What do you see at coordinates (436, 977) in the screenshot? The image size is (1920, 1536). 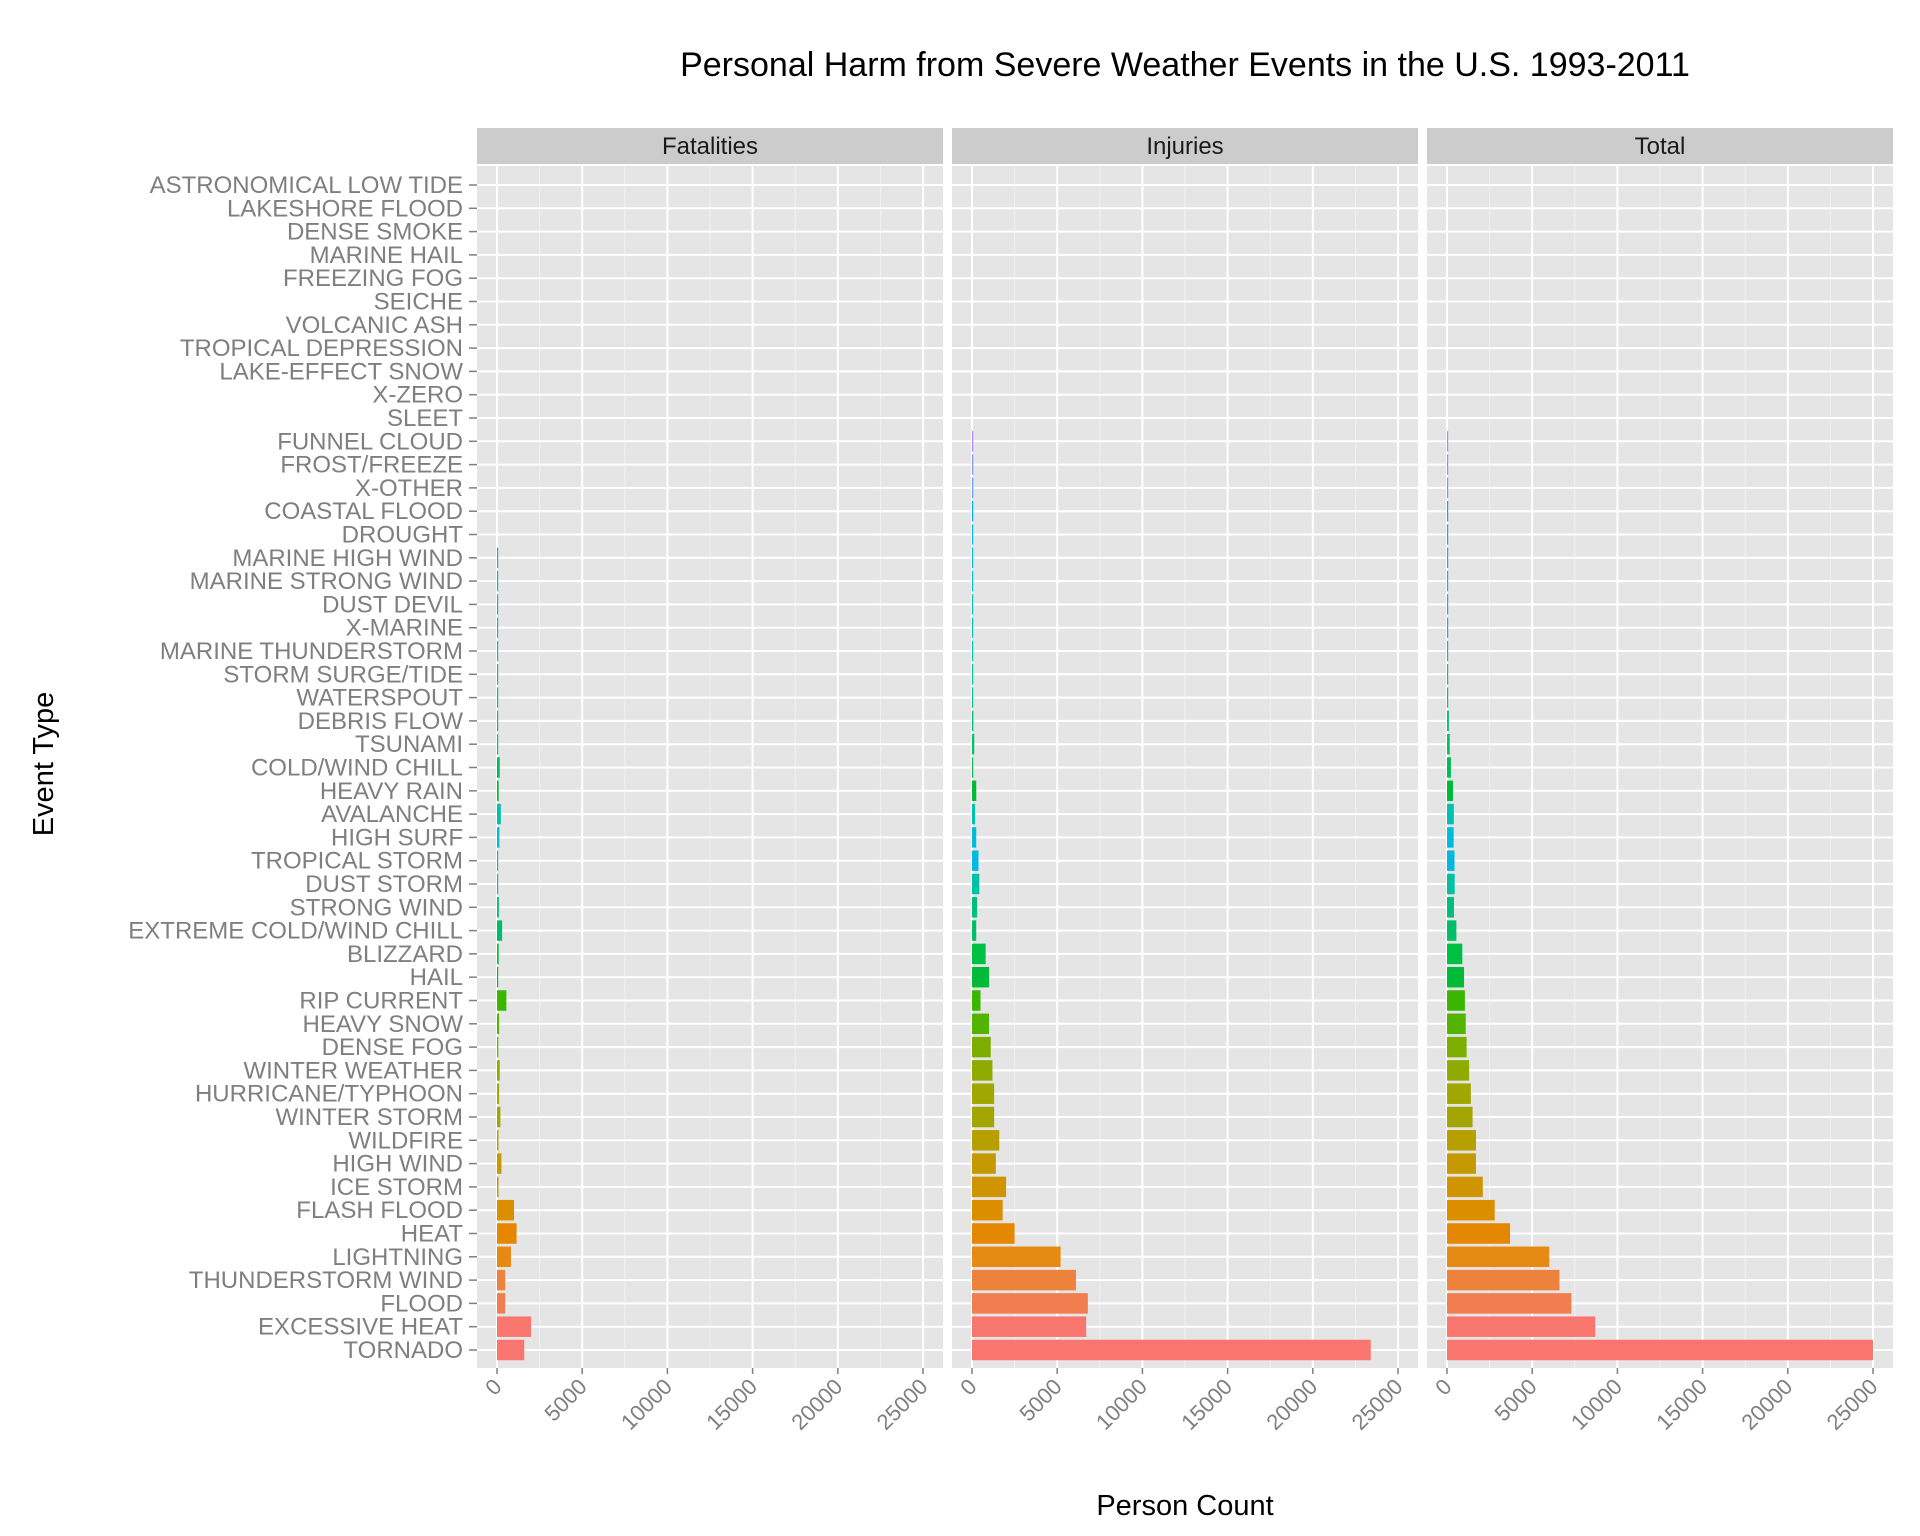 I see `category-label: HAIL` at bounding box center [436, 977].